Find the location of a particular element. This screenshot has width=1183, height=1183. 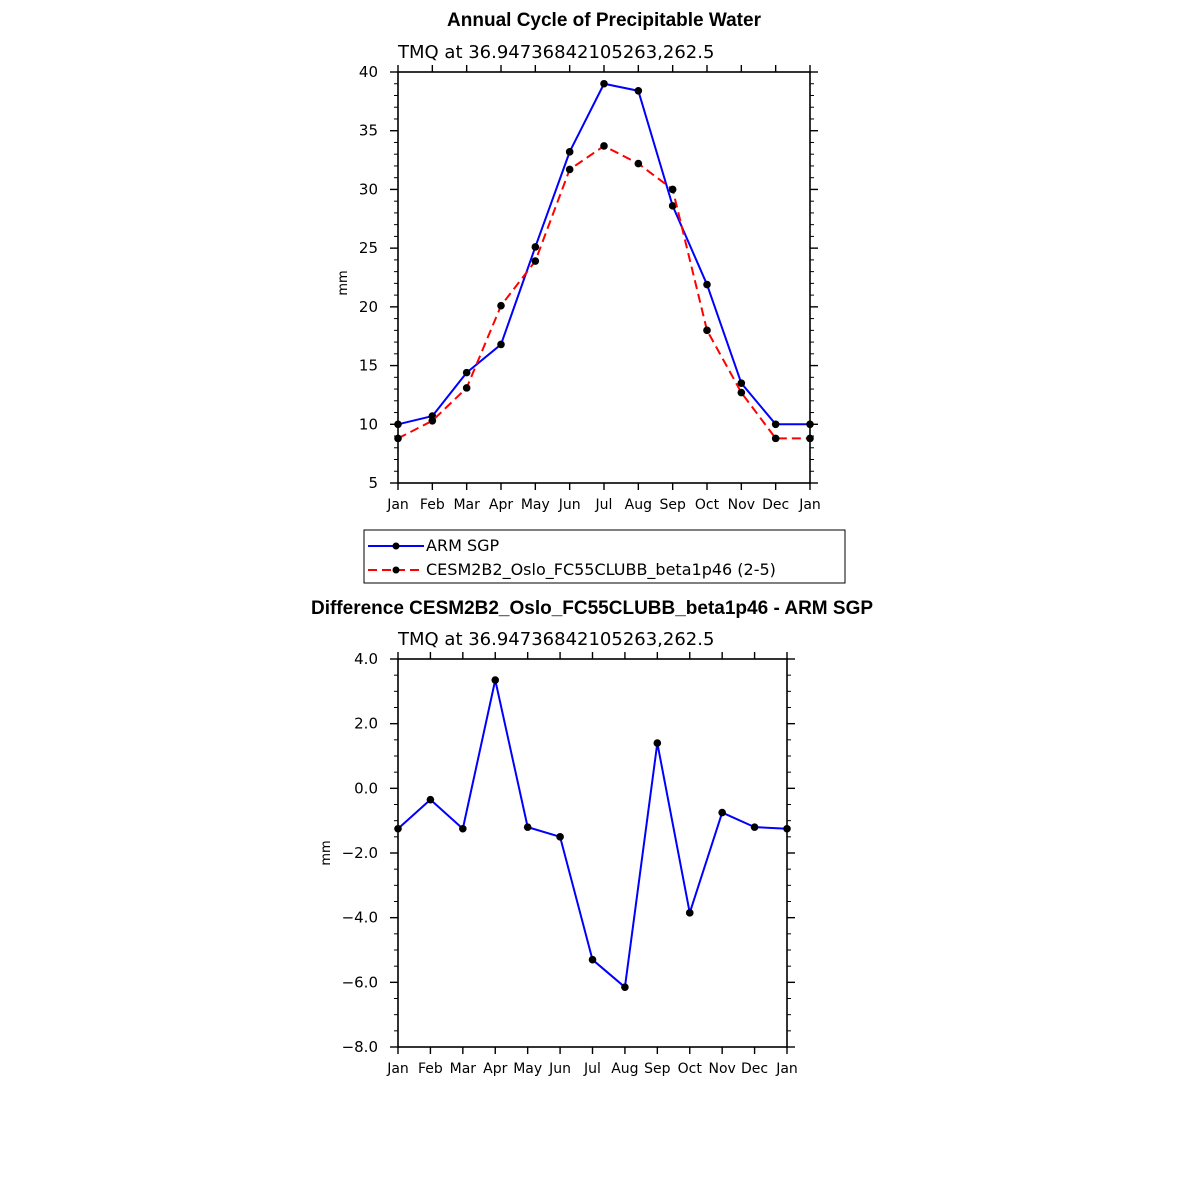

y-tick-label: −6.0 is located at coordinates (360, 982).